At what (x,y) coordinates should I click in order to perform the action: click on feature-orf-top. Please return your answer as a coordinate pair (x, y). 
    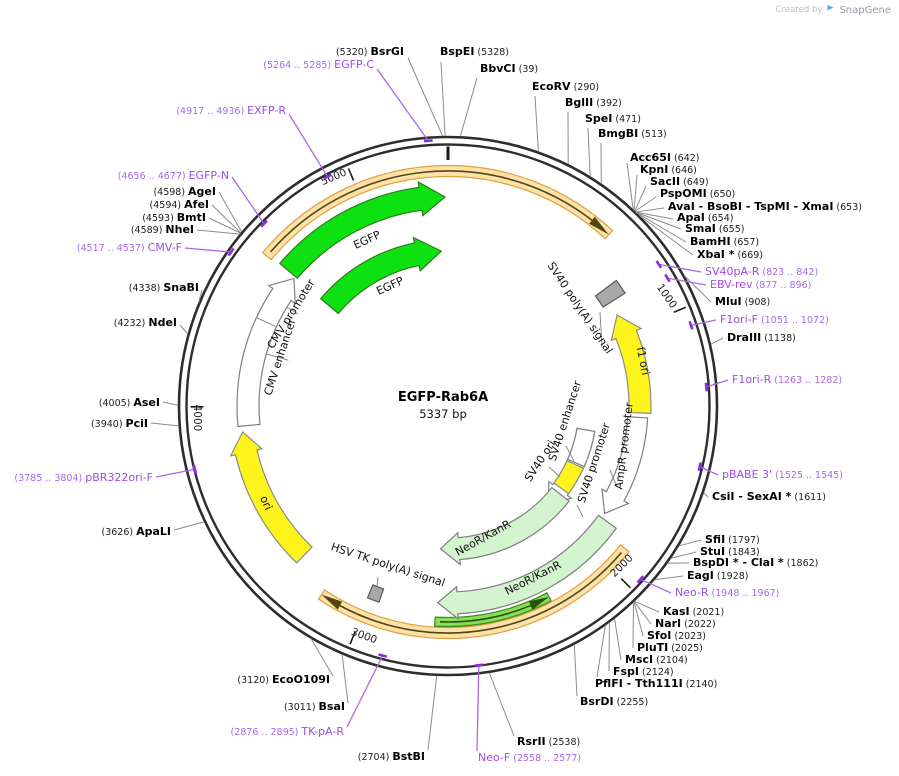
    Looking at the image, I should click on (437, 212).